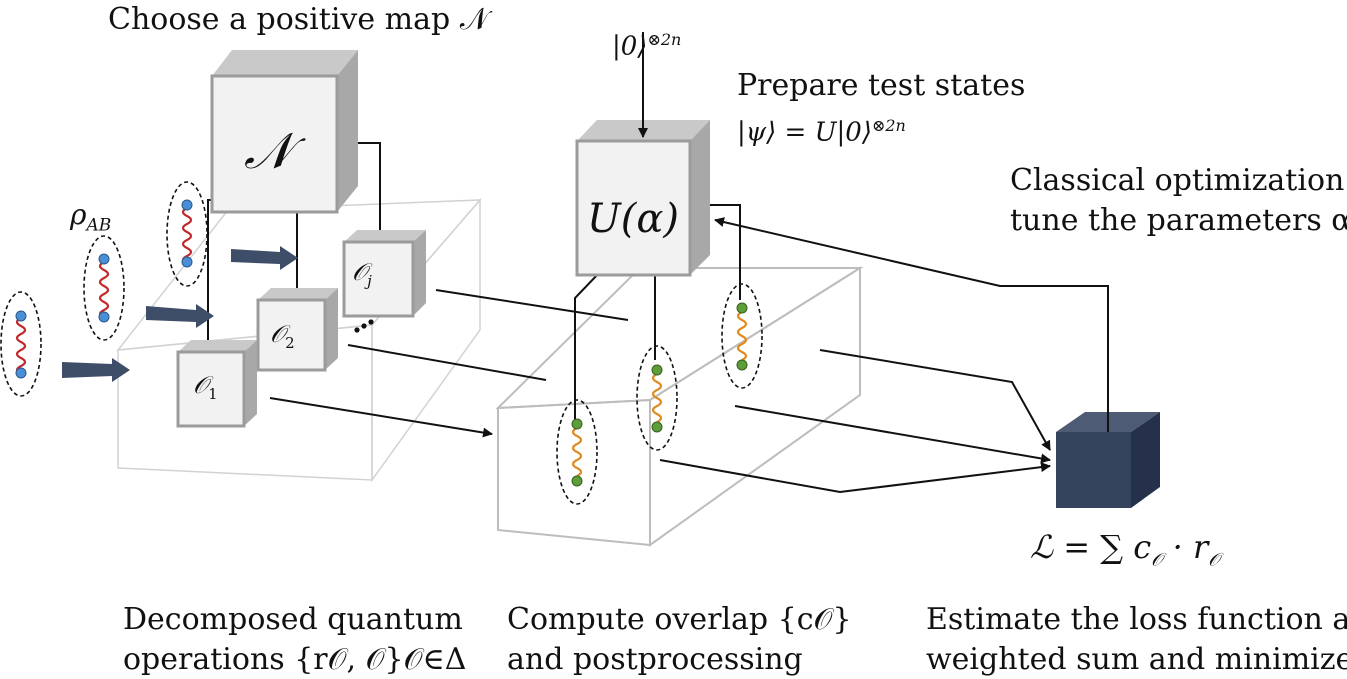 The width and height of the screenshot is (1347, 679). Describe the element at coordinates (91, 217) in the screenshot. I see `rho-label: ρAB` at that location.